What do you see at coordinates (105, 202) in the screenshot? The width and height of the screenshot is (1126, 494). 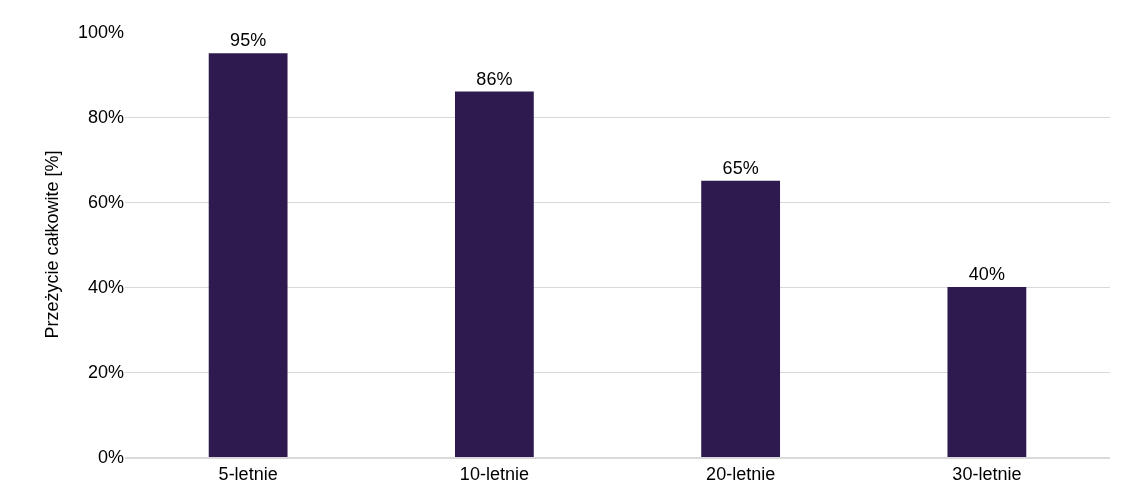 I see `y-tick-label: 60%` at bounding box center [105, 202].